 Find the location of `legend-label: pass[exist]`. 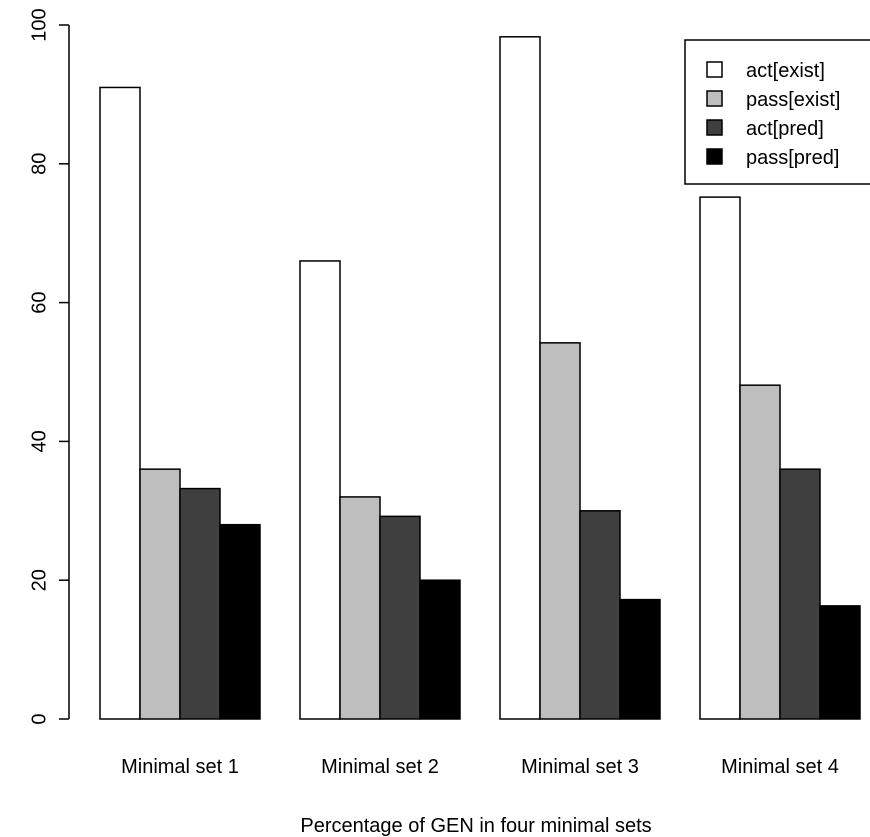

legend-label: pass[exist] is located at coordinates (793, 100).